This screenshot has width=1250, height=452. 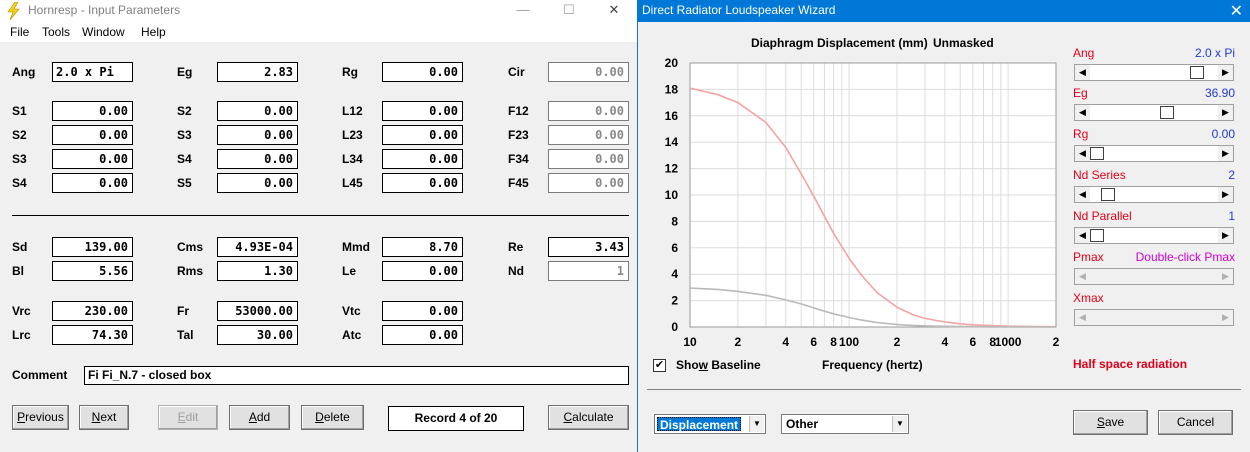 I want to click on field-bl: 5.56, so click(x=92, y=271).